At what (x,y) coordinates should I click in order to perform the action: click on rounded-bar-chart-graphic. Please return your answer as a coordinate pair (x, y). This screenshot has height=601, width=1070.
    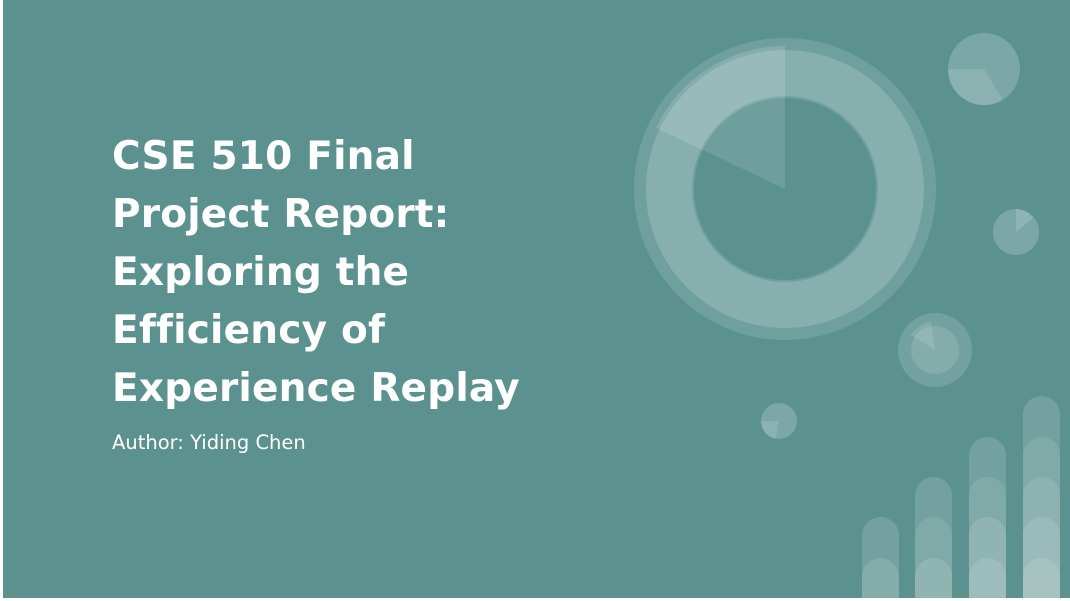
    Looking at the image, I should click on (961, 497).